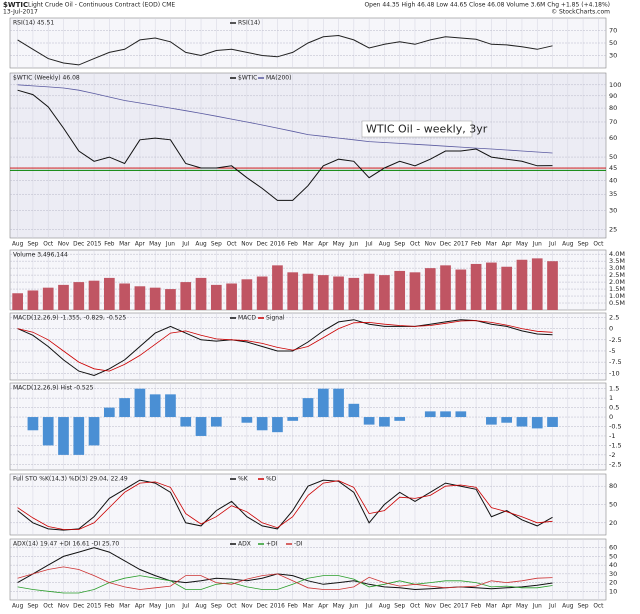 Image resolution: width=640 pixels, height=614 pixels. I want to click on y-tick-label: 100, so click(615, 85).